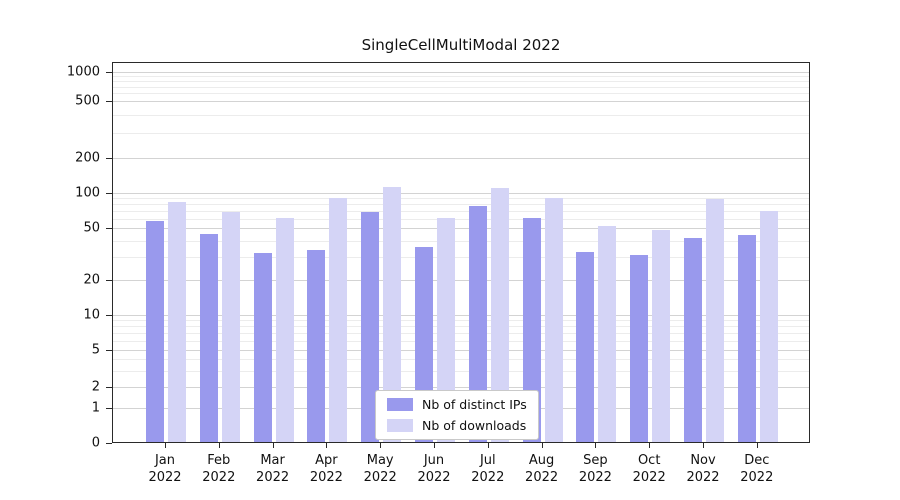 This screenshot has width=900, height=500. What do you see at coordinates (326, 460) in the screenshot?
I see `x-tick-month: Apr` at bounding box center [326, 460].